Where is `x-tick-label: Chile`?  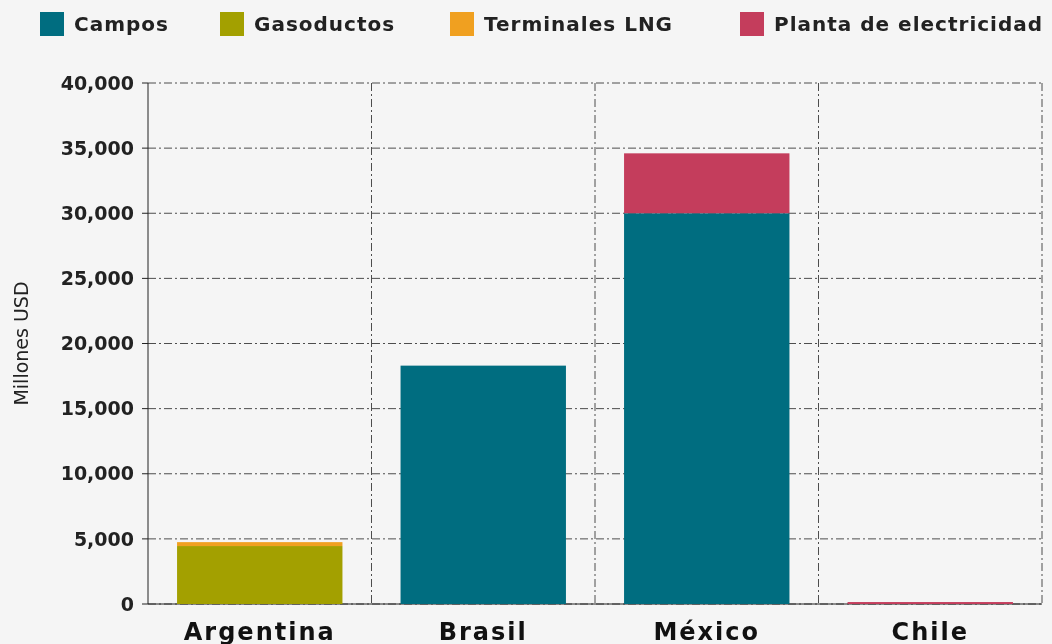 x-tick-label: Chile is located at coordinates (930, 631).